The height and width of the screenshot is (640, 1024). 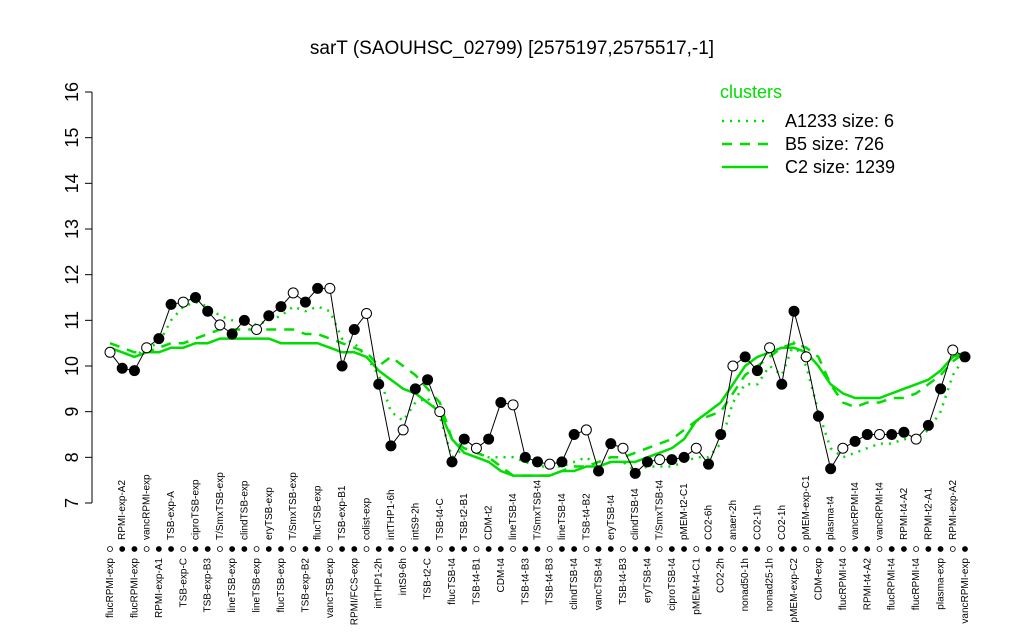 I want to click on x-tick-label: TSB-exp-C, so click(x=183, y=582).